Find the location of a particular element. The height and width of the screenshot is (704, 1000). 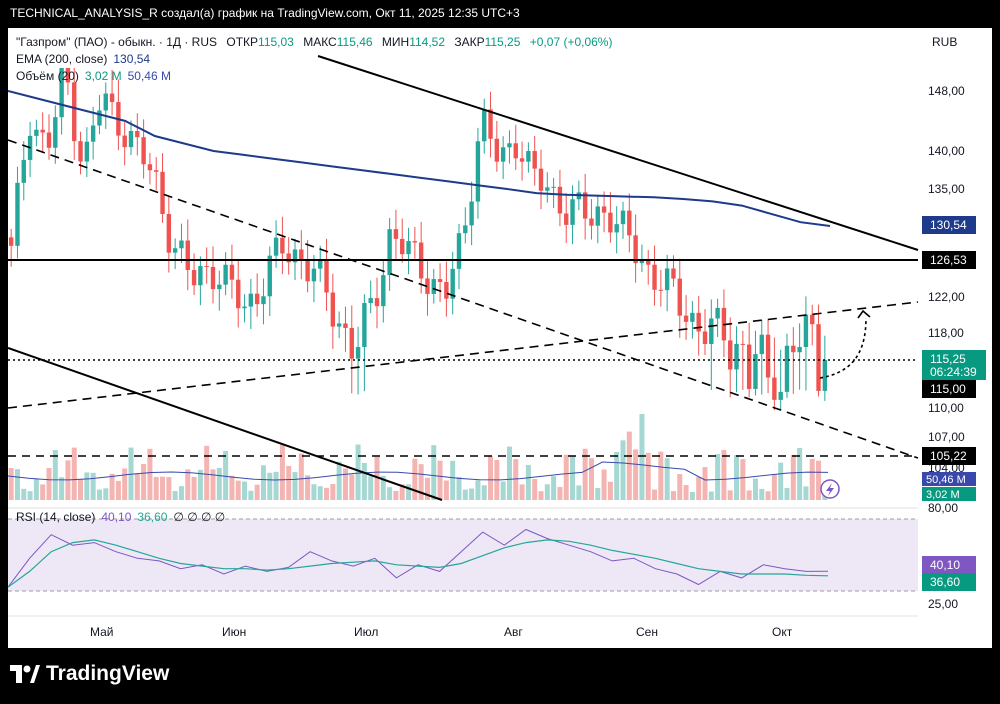

tradingview-logo-text: TradingView is located at coordinates (108, 673).